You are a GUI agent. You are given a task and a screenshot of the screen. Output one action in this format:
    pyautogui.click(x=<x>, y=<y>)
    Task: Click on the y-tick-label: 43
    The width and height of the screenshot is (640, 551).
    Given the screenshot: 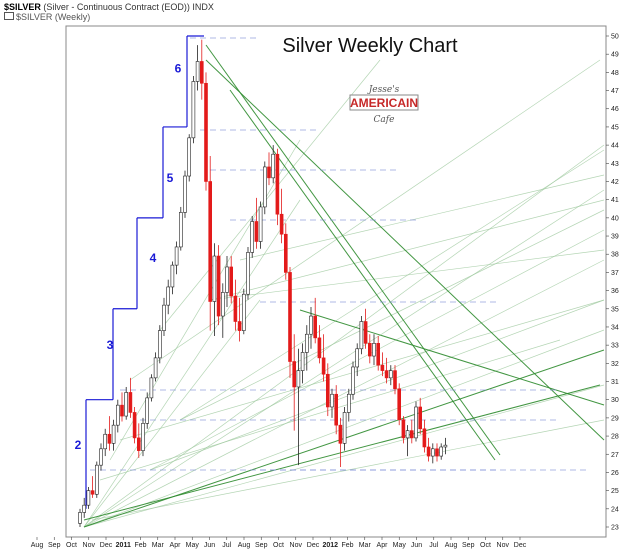 What is the action you would take?
    pyautogui.click(x=615, y=164)
    